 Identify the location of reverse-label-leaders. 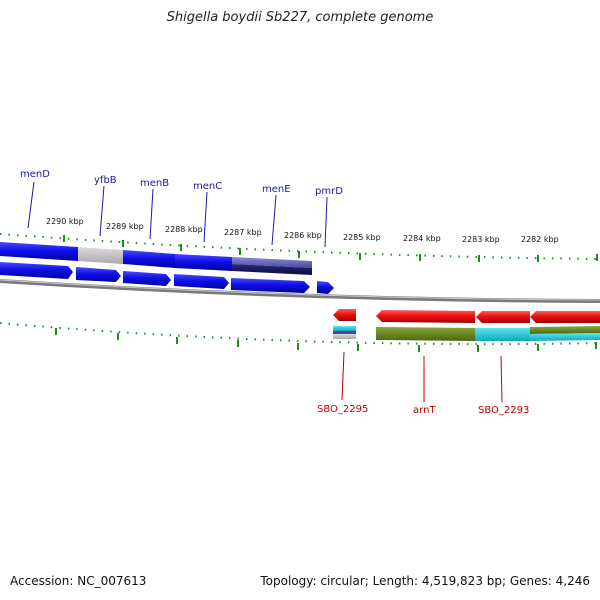
(422, 377).